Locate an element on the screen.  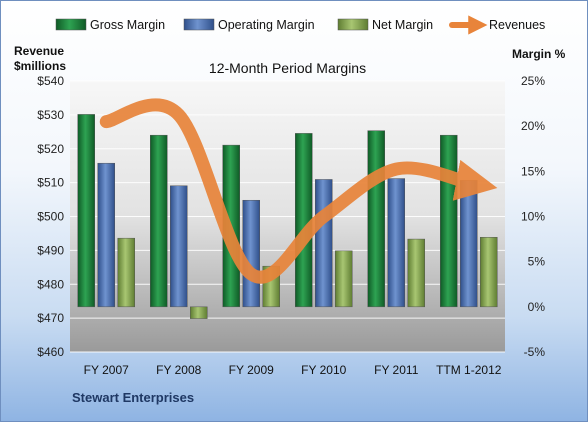
left-tick-label: $460 is located at coordinates (50, 352).